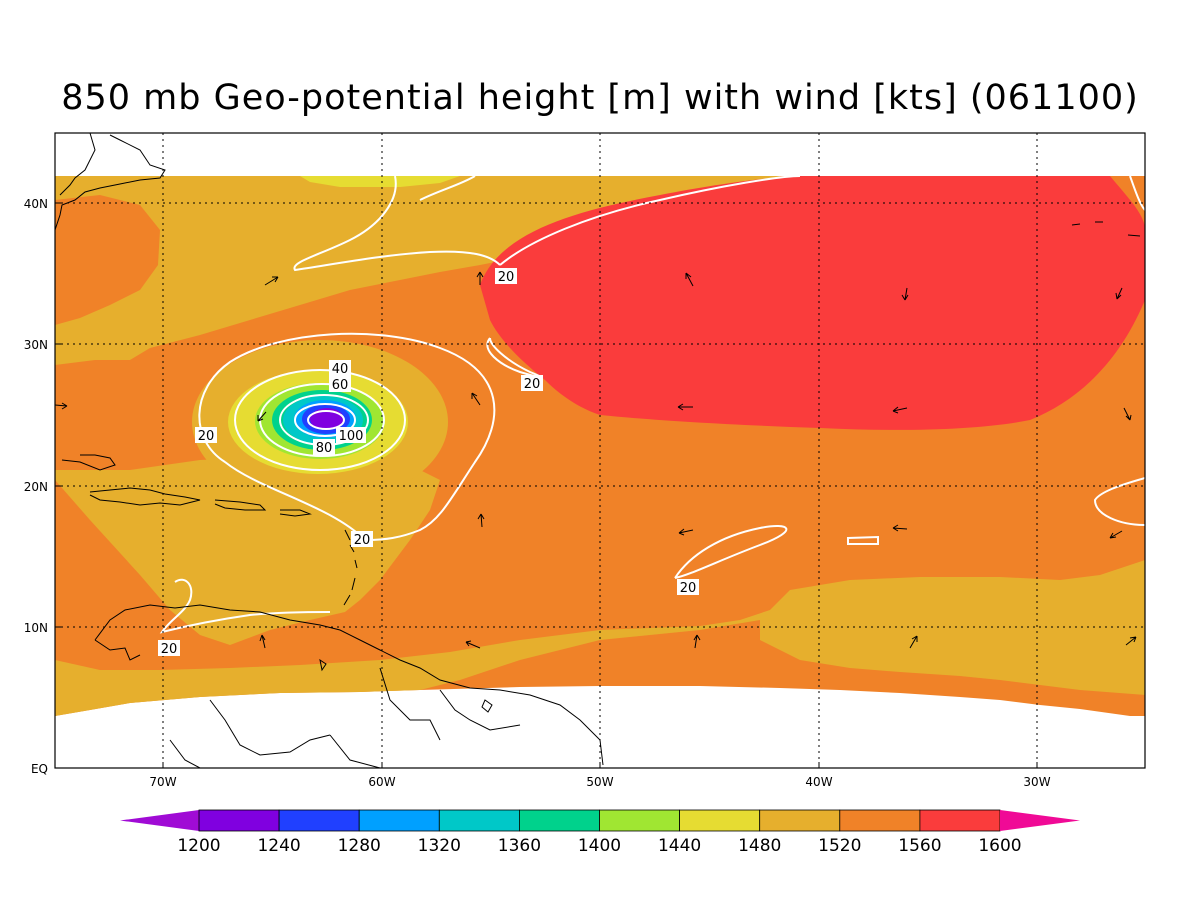 Image resolution: width=1200 pixels, height=900 pixels. Describe the element at coordinates (380, 181) in the screenshot. I see `fill-1440-1480-north` at that location.